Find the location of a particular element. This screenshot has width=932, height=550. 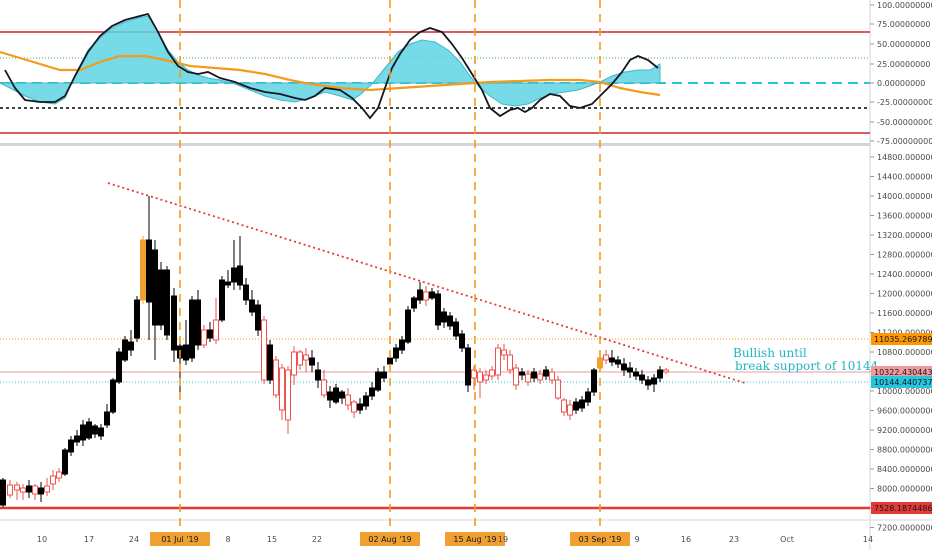

time-label: 16 is located at coordinates (686, 539).